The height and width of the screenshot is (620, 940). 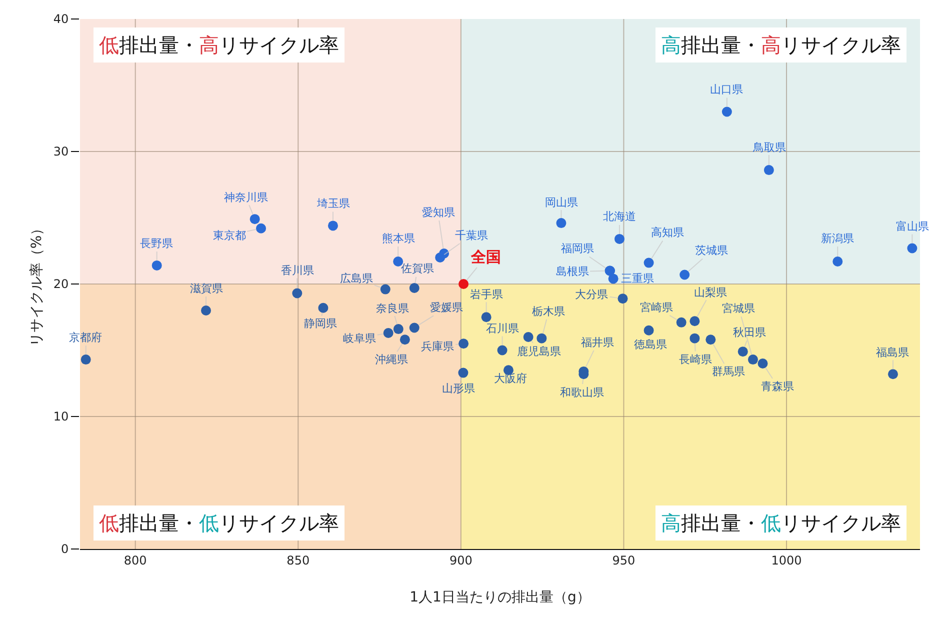 What do you see at coordinates (297, 270) in the screenshot?
I see `annotation: 香川県` at bounding box center [297, 270].